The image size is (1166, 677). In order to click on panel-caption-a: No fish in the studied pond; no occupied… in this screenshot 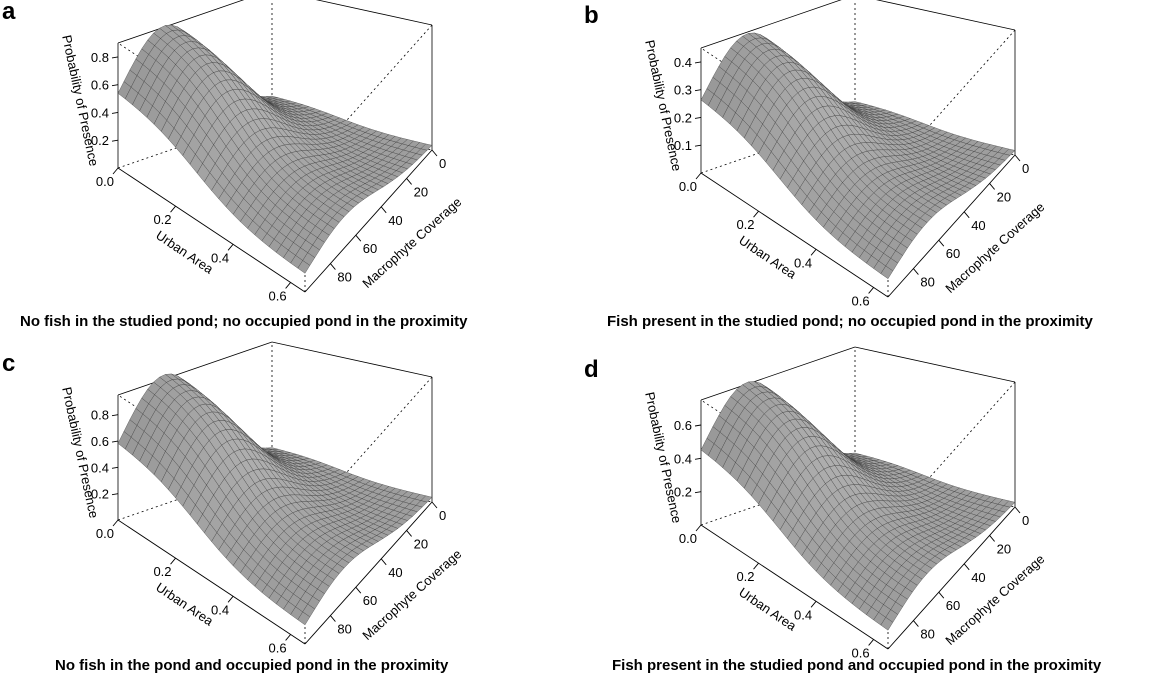, I will do `click(244, 321)`.